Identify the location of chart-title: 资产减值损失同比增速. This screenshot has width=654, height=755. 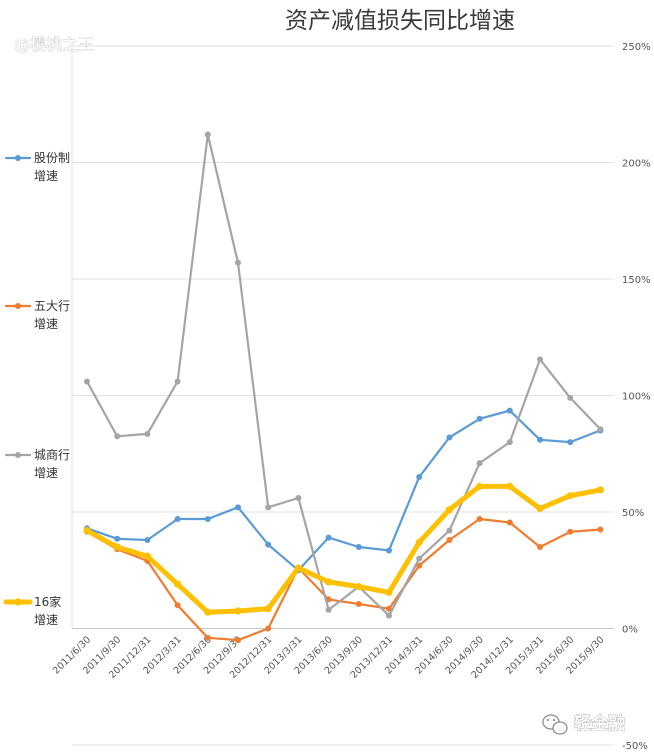
(400, 21).